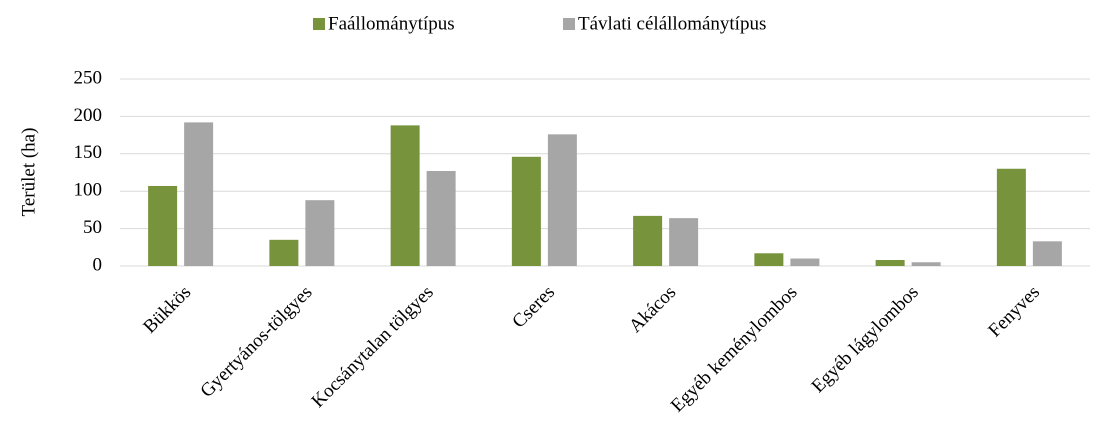  Describe the element at coordinates (865, 339) in the screenshot. I see `x-tick-label: Egyéb lágylombos` at that location.